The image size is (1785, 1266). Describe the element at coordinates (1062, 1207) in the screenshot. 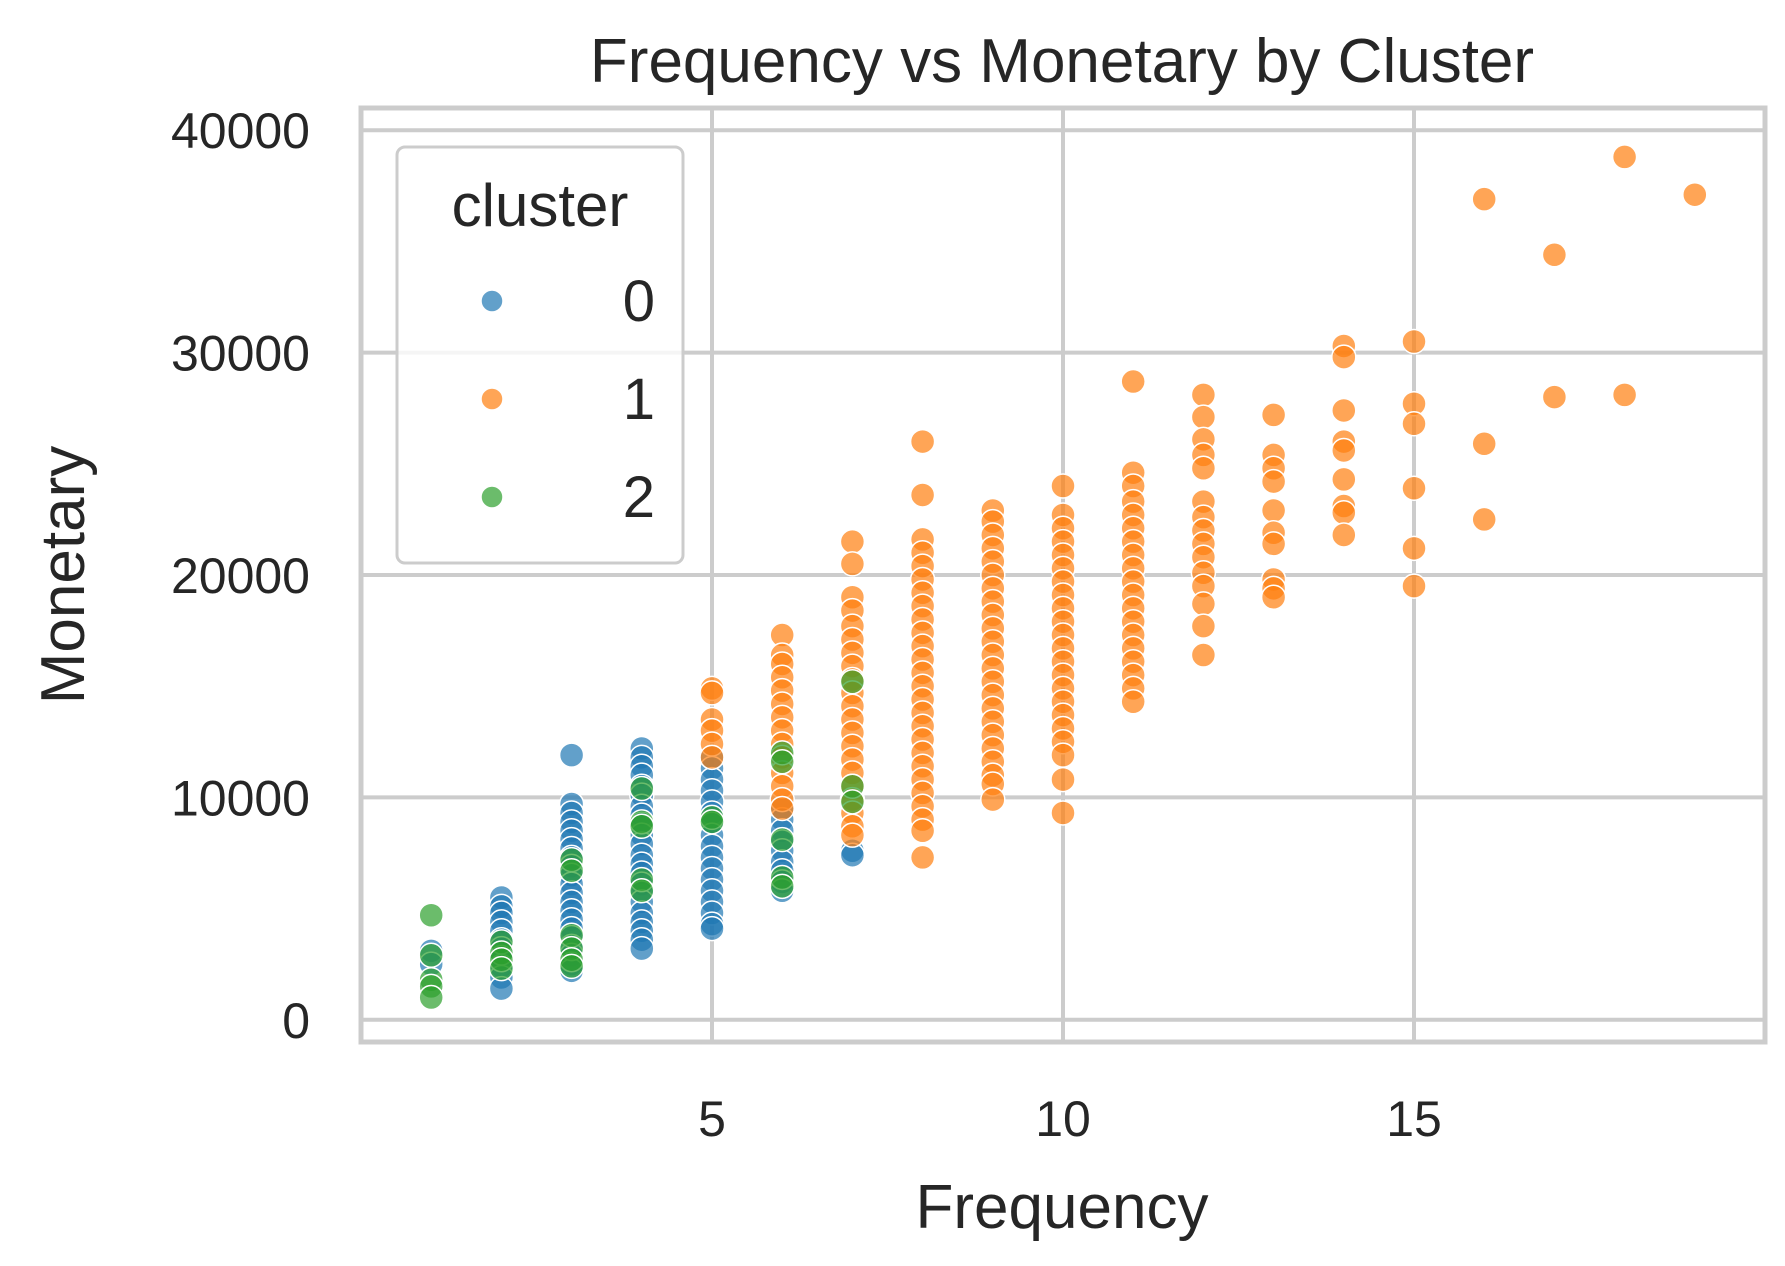

I see `x-axis-label: Frequency` at that location.